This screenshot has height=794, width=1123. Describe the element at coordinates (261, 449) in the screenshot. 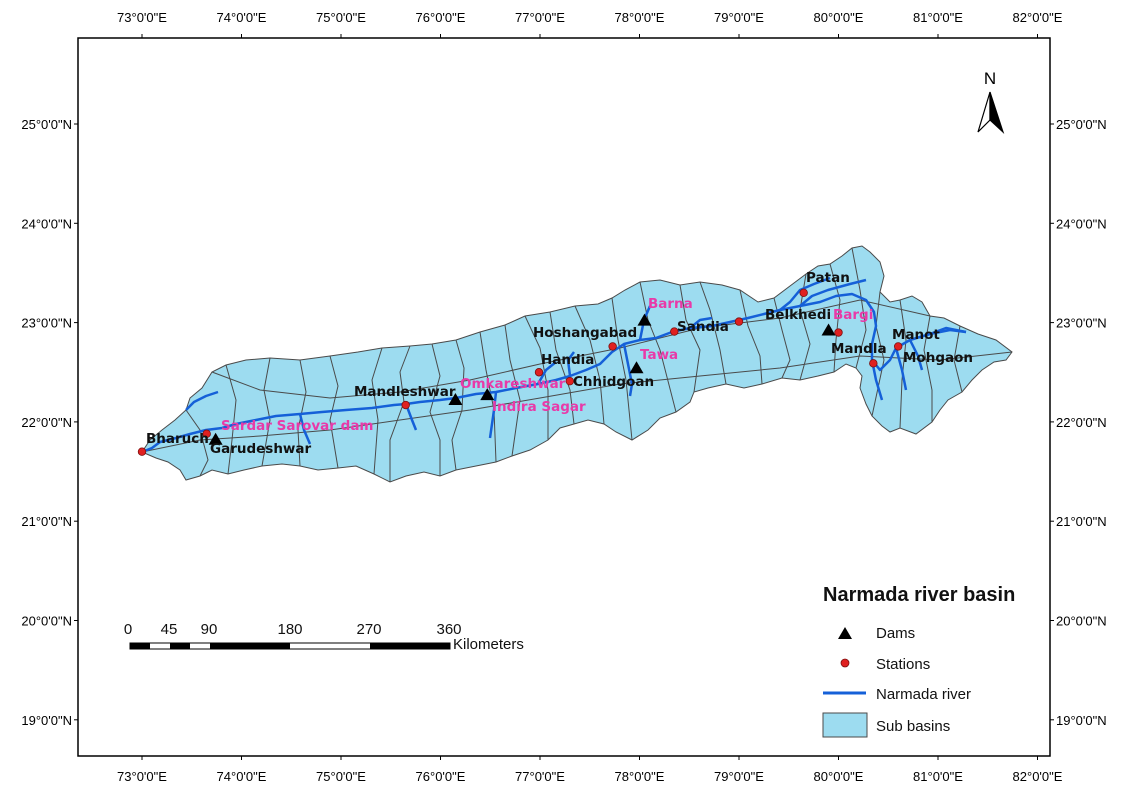

I see `station-label: Garudeshwar` at that location.